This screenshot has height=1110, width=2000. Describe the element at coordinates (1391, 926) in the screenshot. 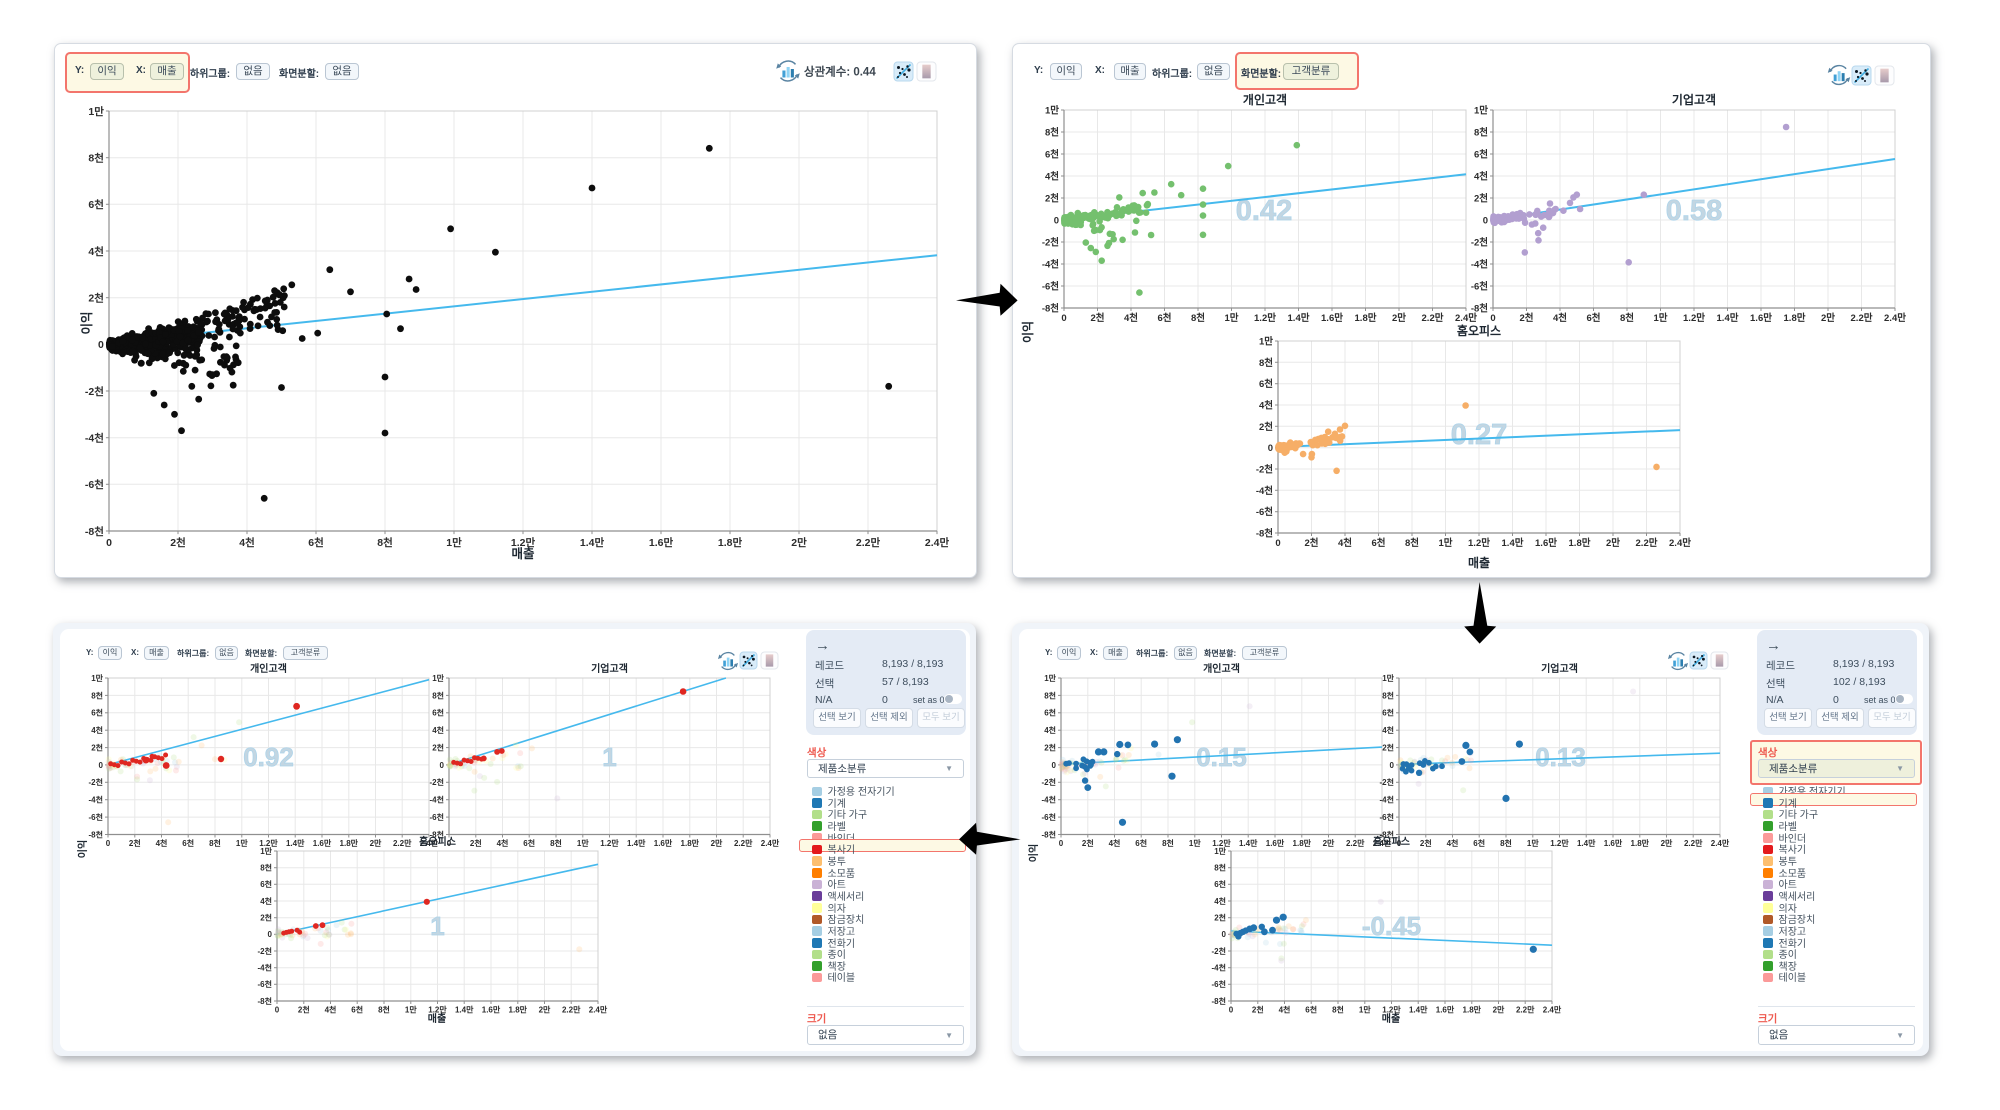

I see `svg-text: -0.45` at that location.